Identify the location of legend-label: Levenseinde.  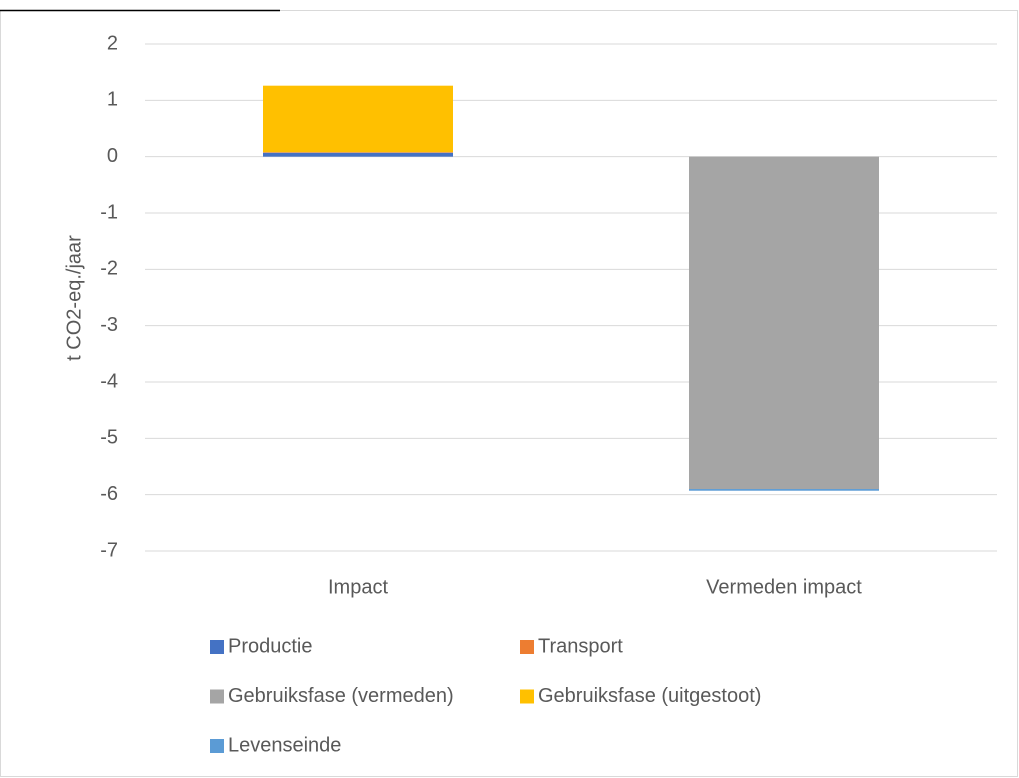
(284, 745).